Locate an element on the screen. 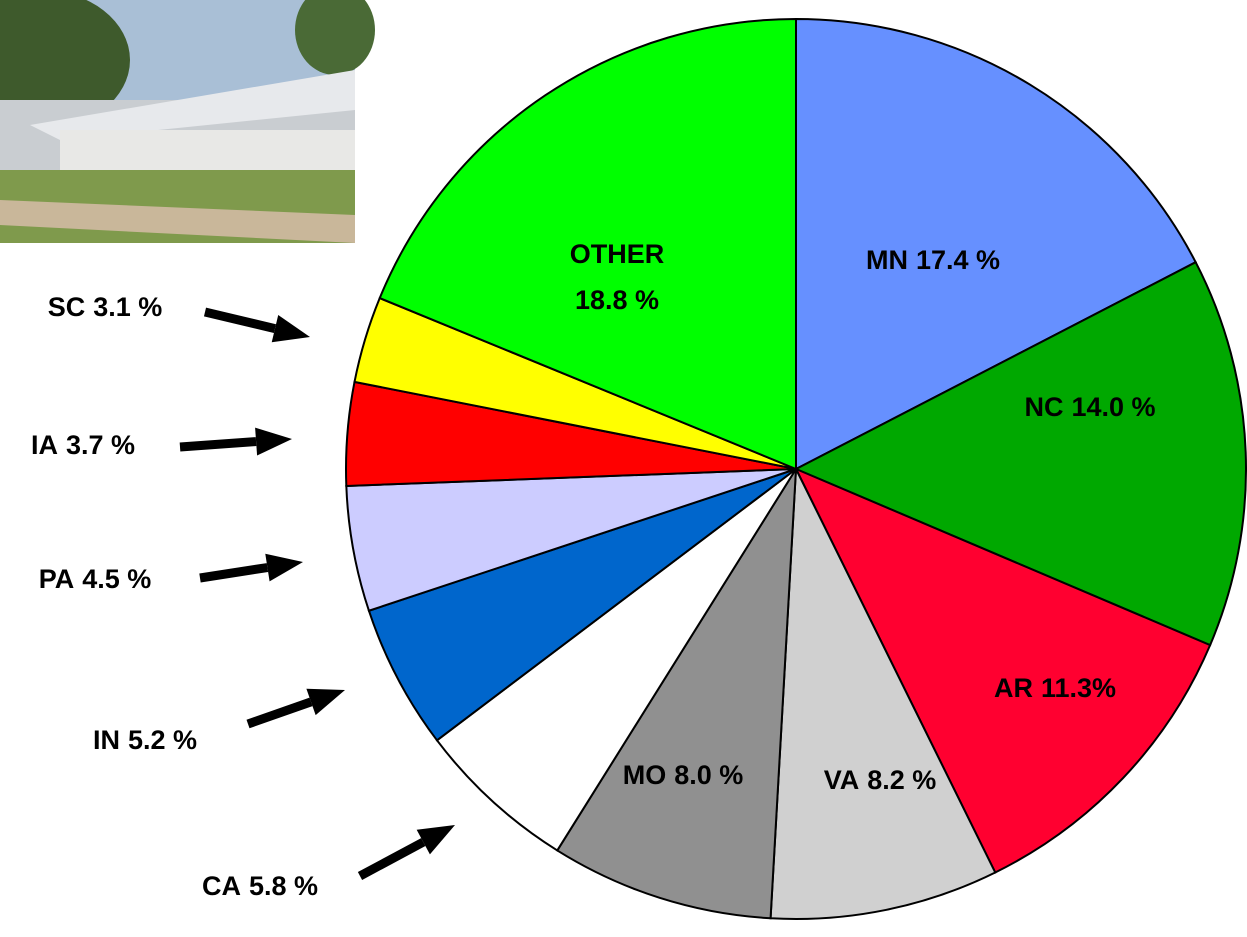  label-value: 11.3% is located at coordinates (1078, 688).